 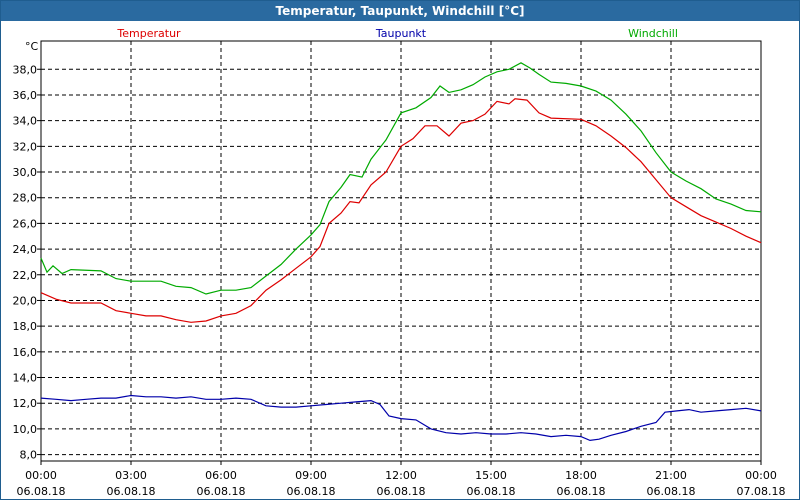 What do you see at coordinates (671, 475) in the screenshot?
I see `x-tick-time: 21:00` at bounding box center [671, 475].